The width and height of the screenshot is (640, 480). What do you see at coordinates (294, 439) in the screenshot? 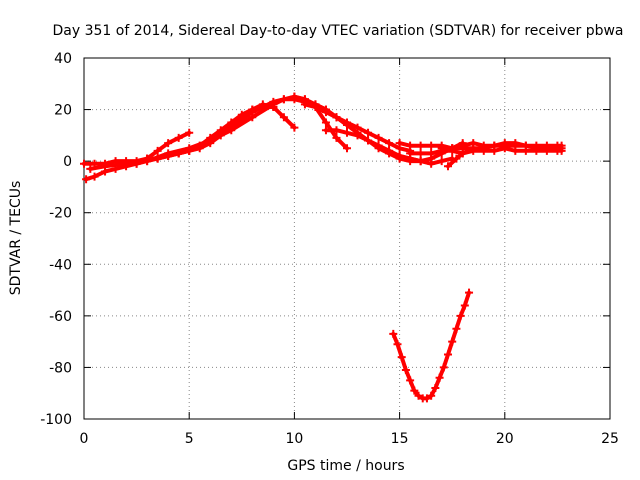
I see `x-tick-label: 10` at bounding box center [294, 439].